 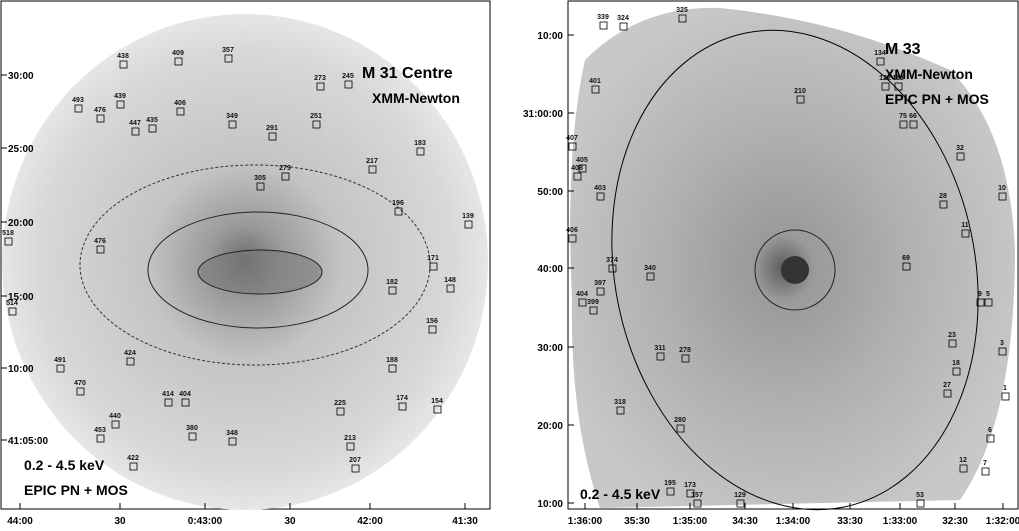 What do you see at coordinates (228, 50) in the screenshot?
I see `source-label: 357` at bounding box center [228, 50].